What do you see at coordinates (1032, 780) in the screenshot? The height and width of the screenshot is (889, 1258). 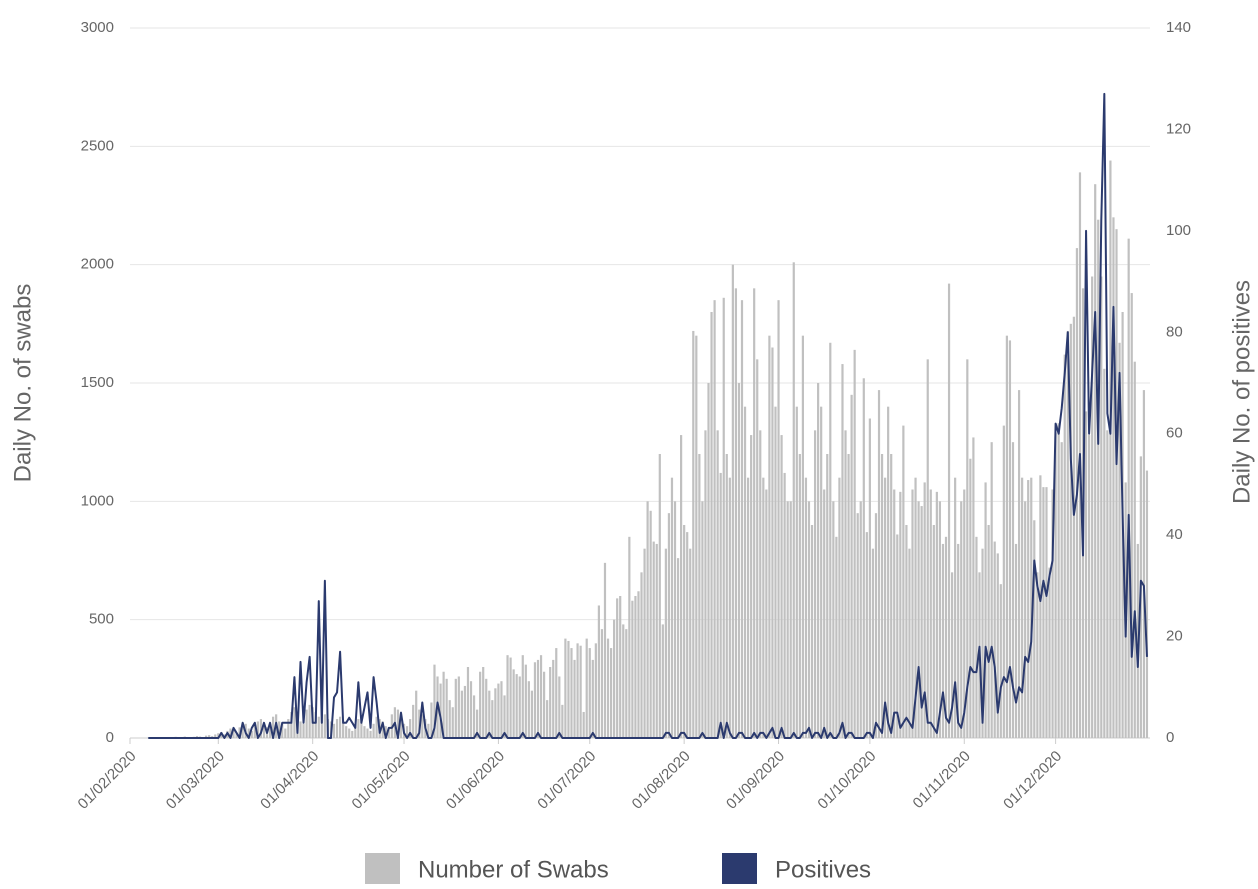 I see `x-tick-label: 01/12/2020` at bounding box center [1032, 780].